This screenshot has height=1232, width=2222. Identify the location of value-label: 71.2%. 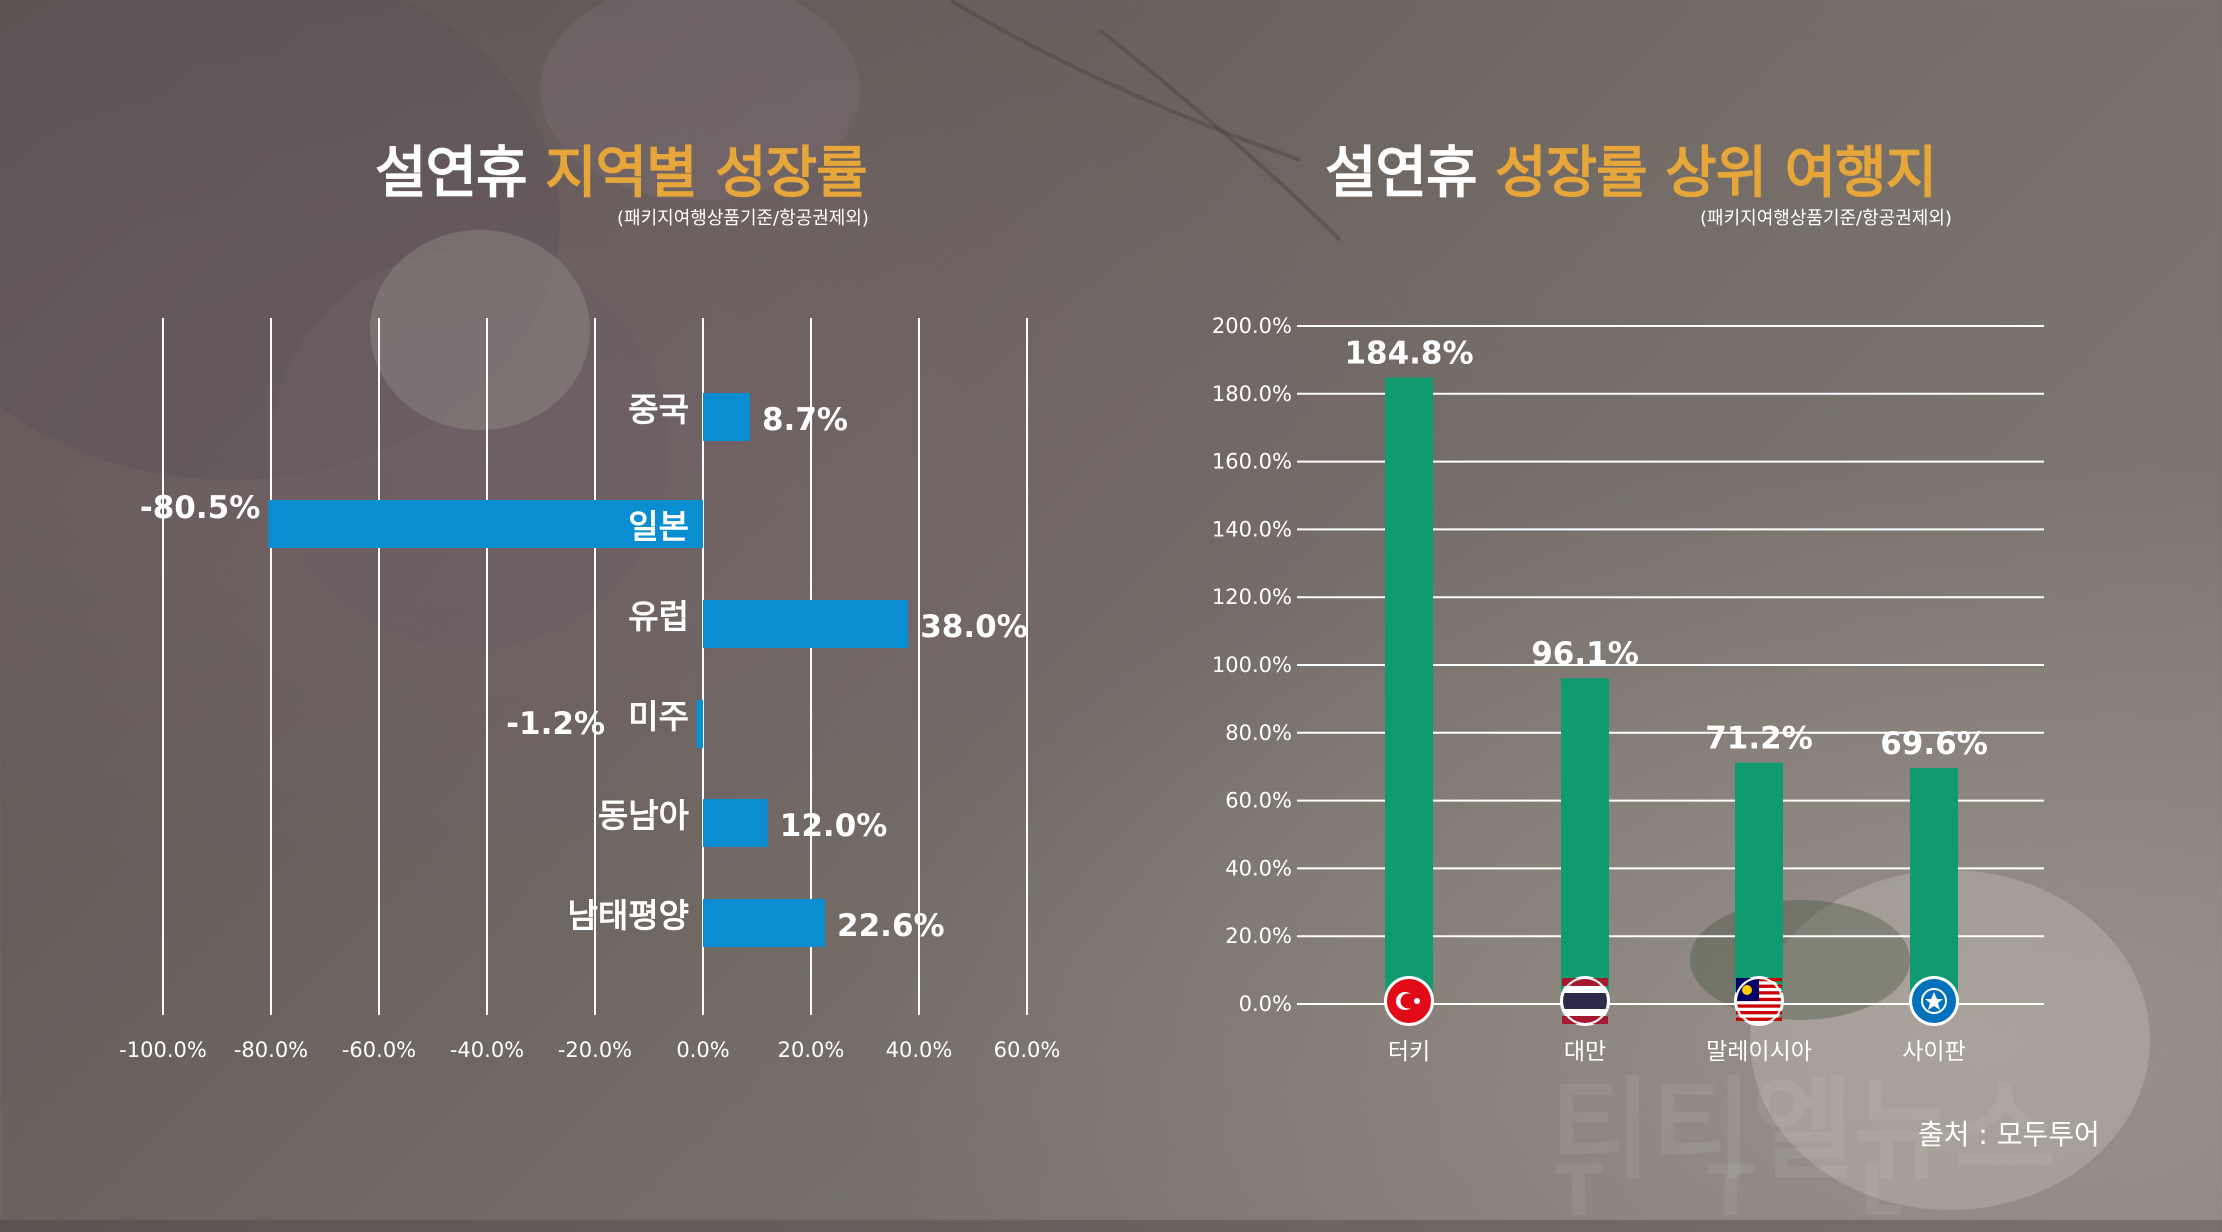
(1759, 739).